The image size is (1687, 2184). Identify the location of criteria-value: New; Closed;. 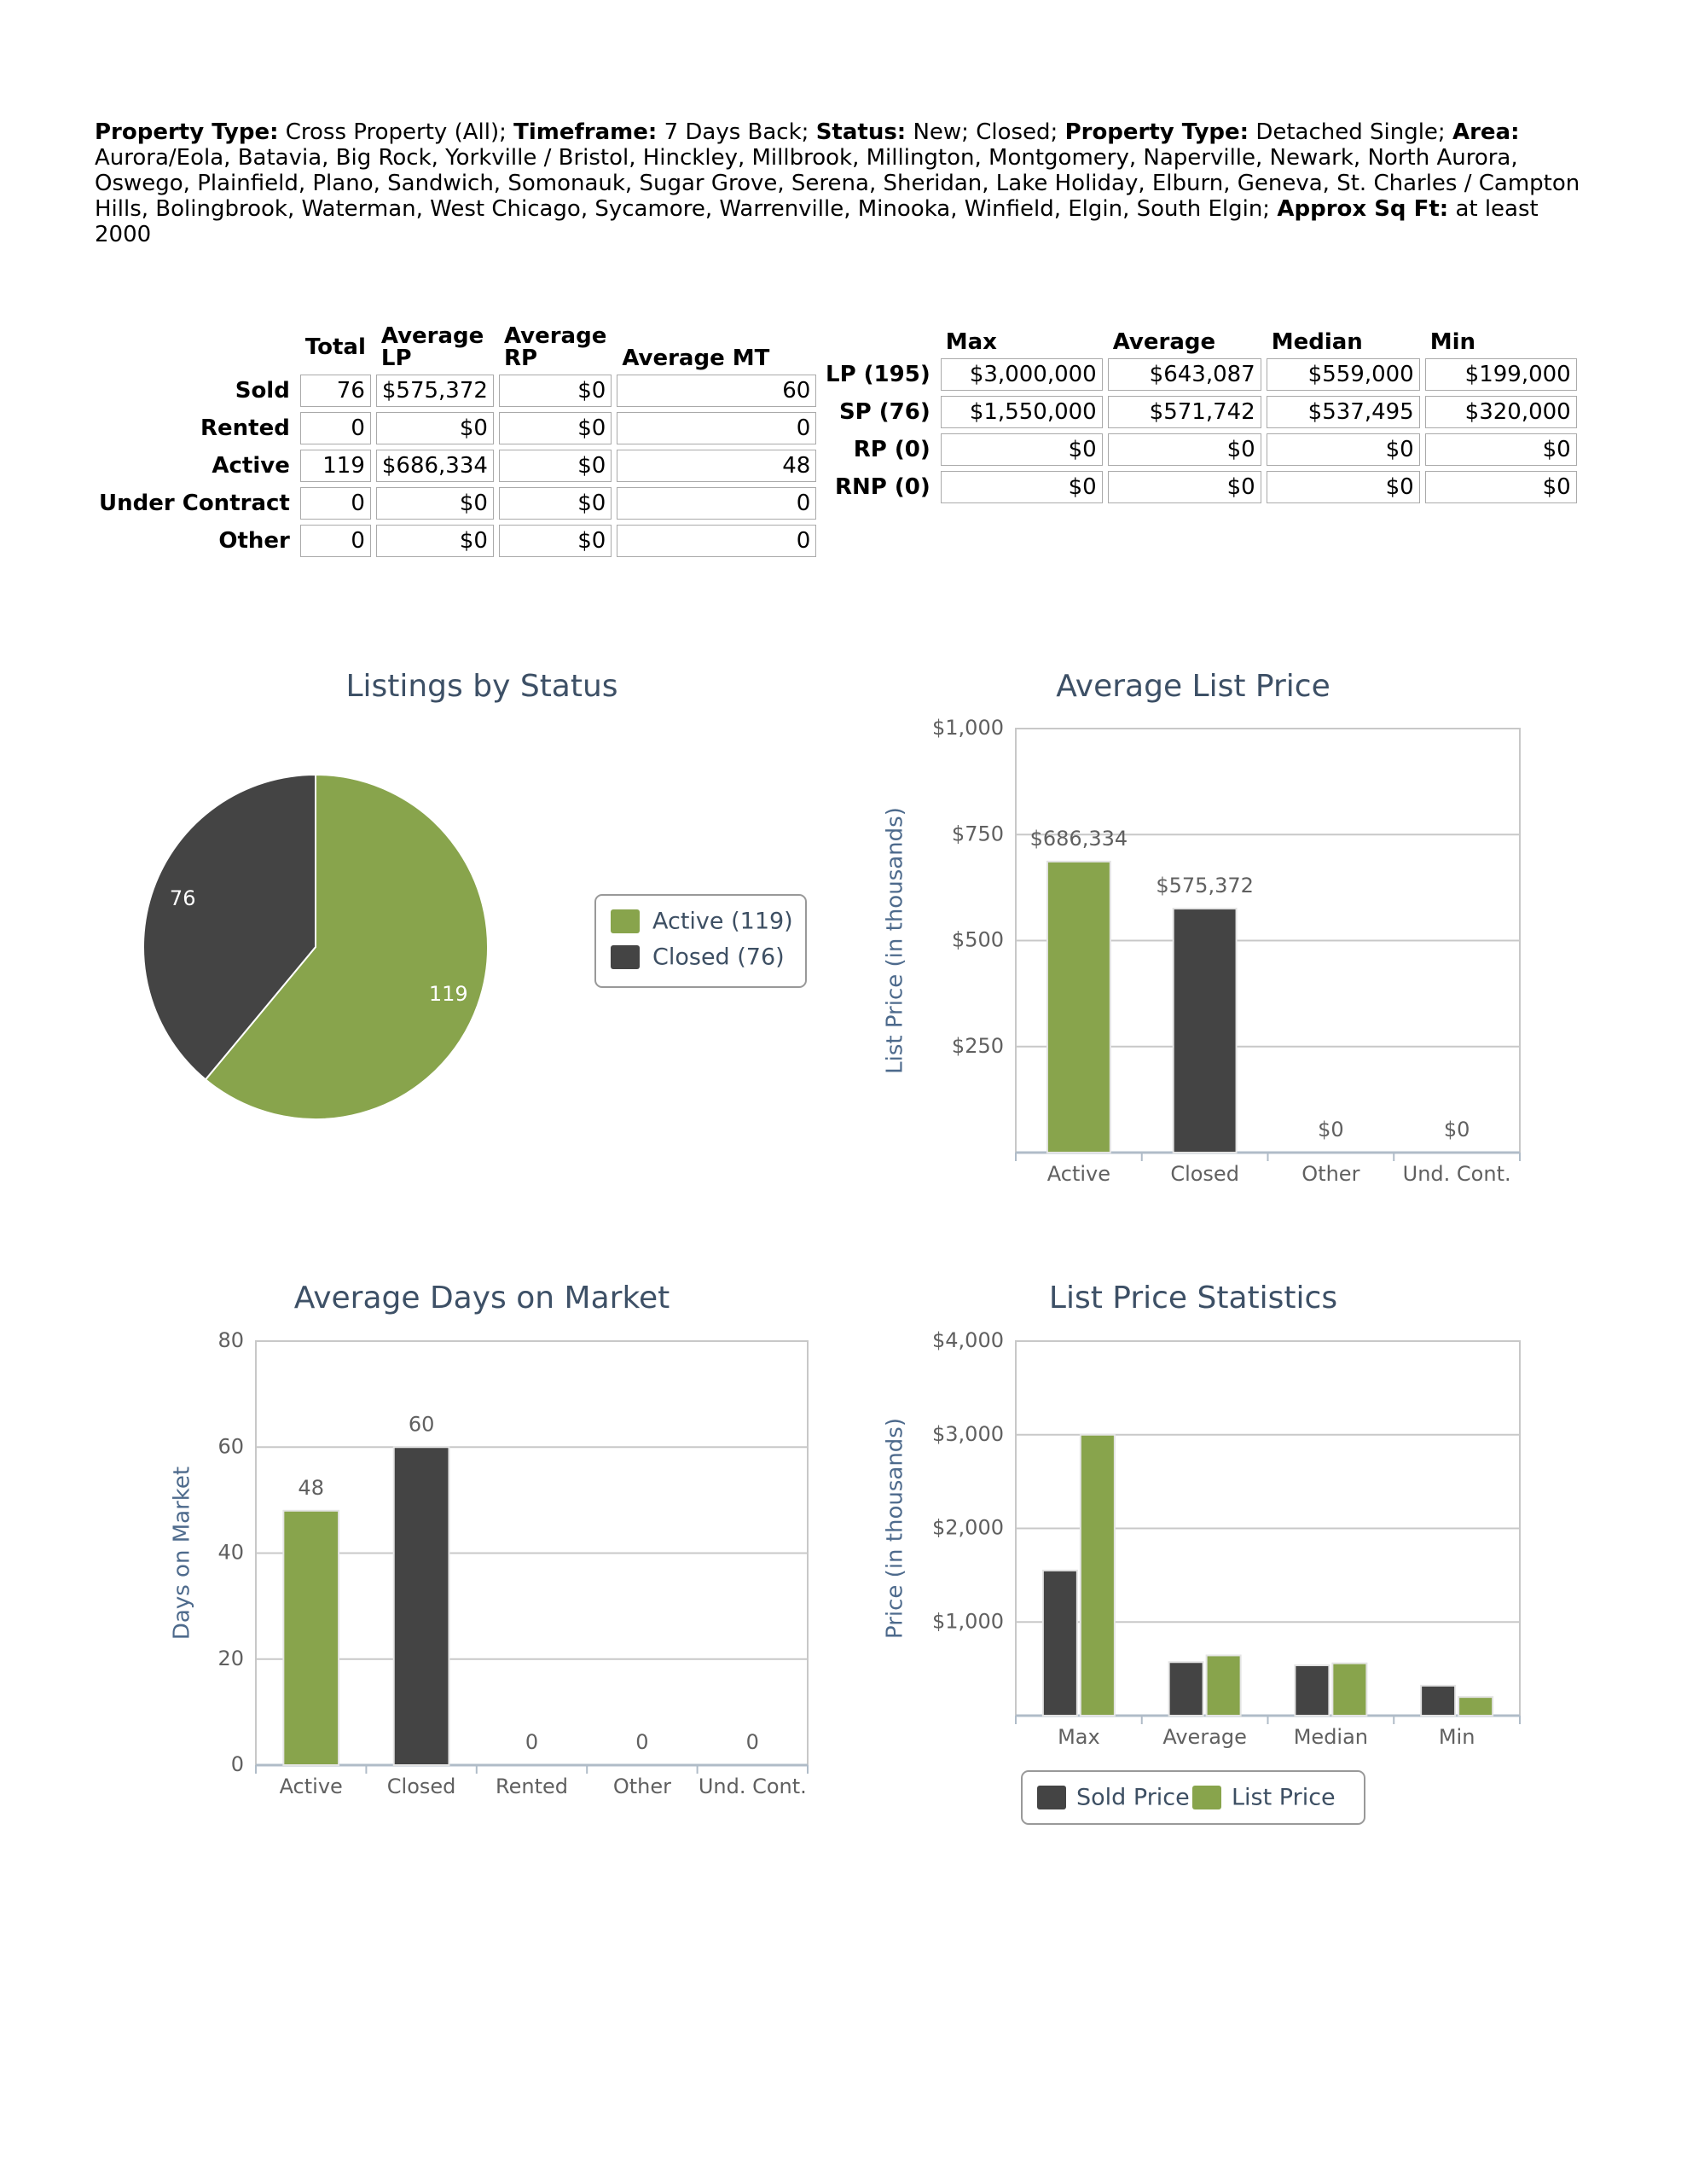
(986, 132).